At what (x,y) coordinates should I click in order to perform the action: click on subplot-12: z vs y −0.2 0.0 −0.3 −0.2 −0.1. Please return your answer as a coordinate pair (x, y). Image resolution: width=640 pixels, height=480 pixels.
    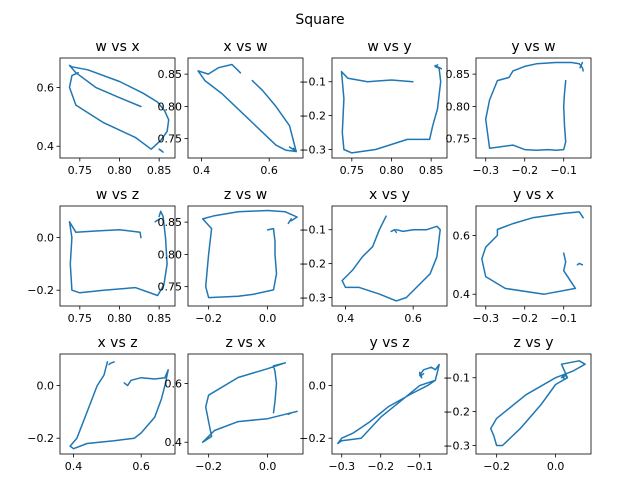
    Looking at the image, I should click on (517, 404).